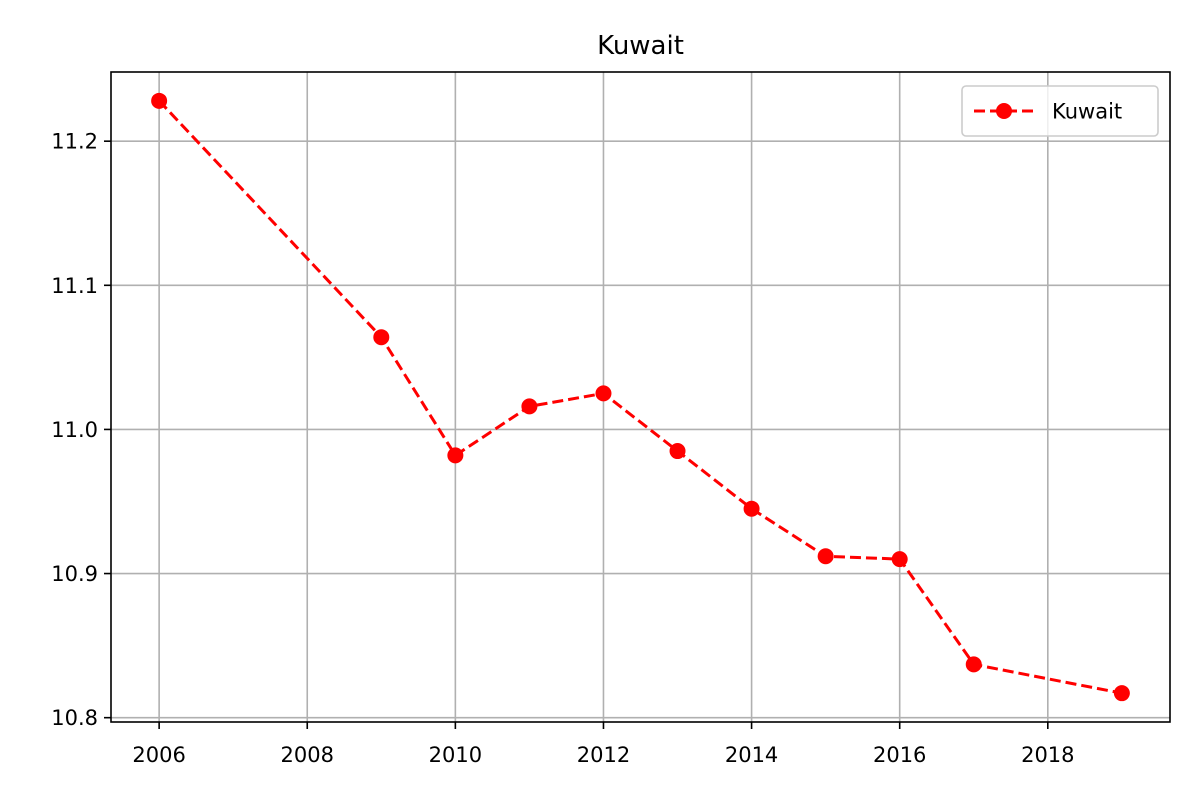 The height and width of the screenshot is (800, 1200). What do you see at coordinates (640, 46) in the screenshot?
I see `chart-title: Kuwait` at bounding box center [640, 46].